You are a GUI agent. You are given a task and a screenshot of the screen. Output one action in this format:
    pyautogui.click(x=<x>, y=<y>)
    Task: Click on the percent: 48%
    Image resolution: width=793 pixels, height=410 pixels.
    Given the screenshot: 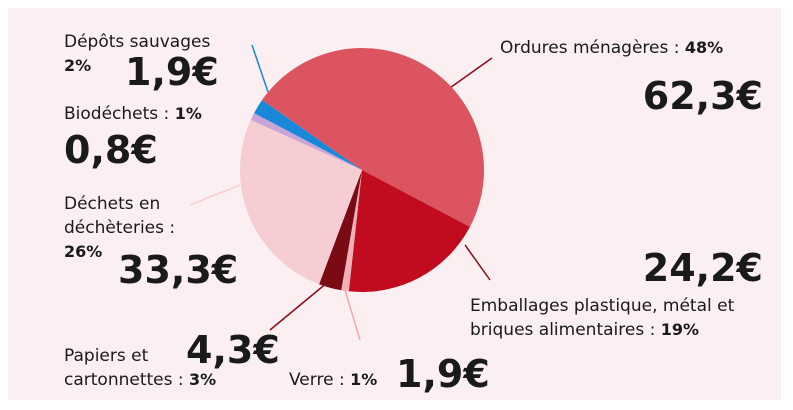 What is the action you would take?
    pyautogui.click(x=704, y=47)
    